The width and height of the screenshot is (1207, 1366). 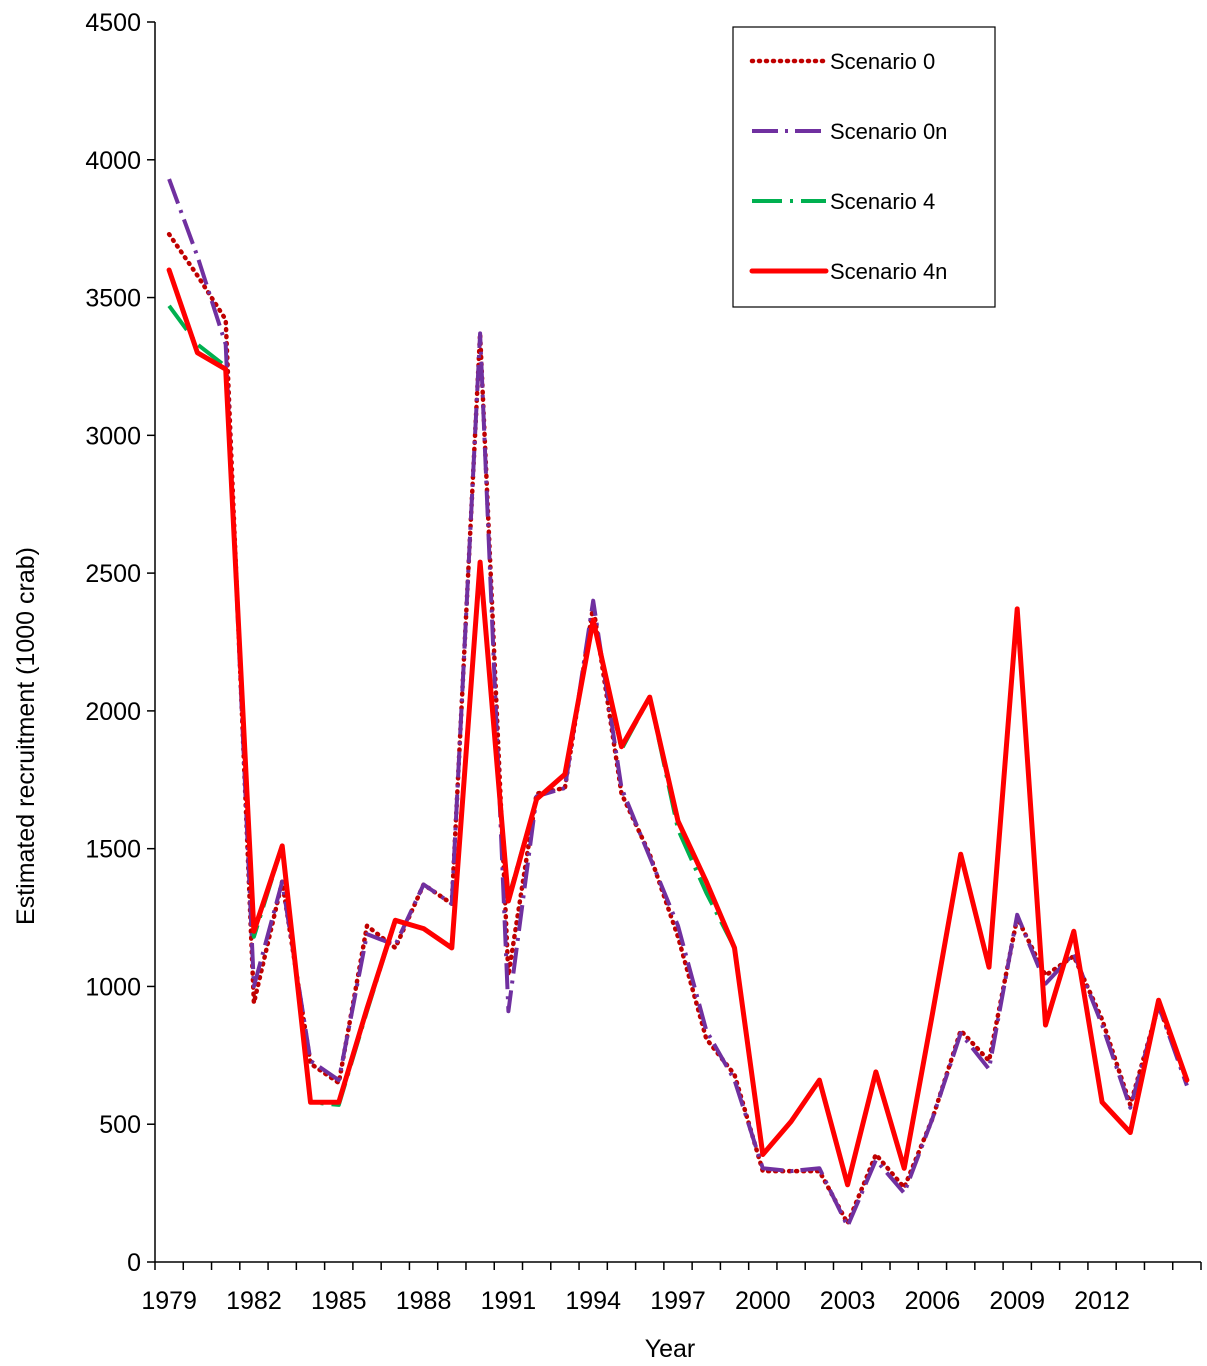 I want to click on legend-label: Scenario 4, so click(x=882, y=201).